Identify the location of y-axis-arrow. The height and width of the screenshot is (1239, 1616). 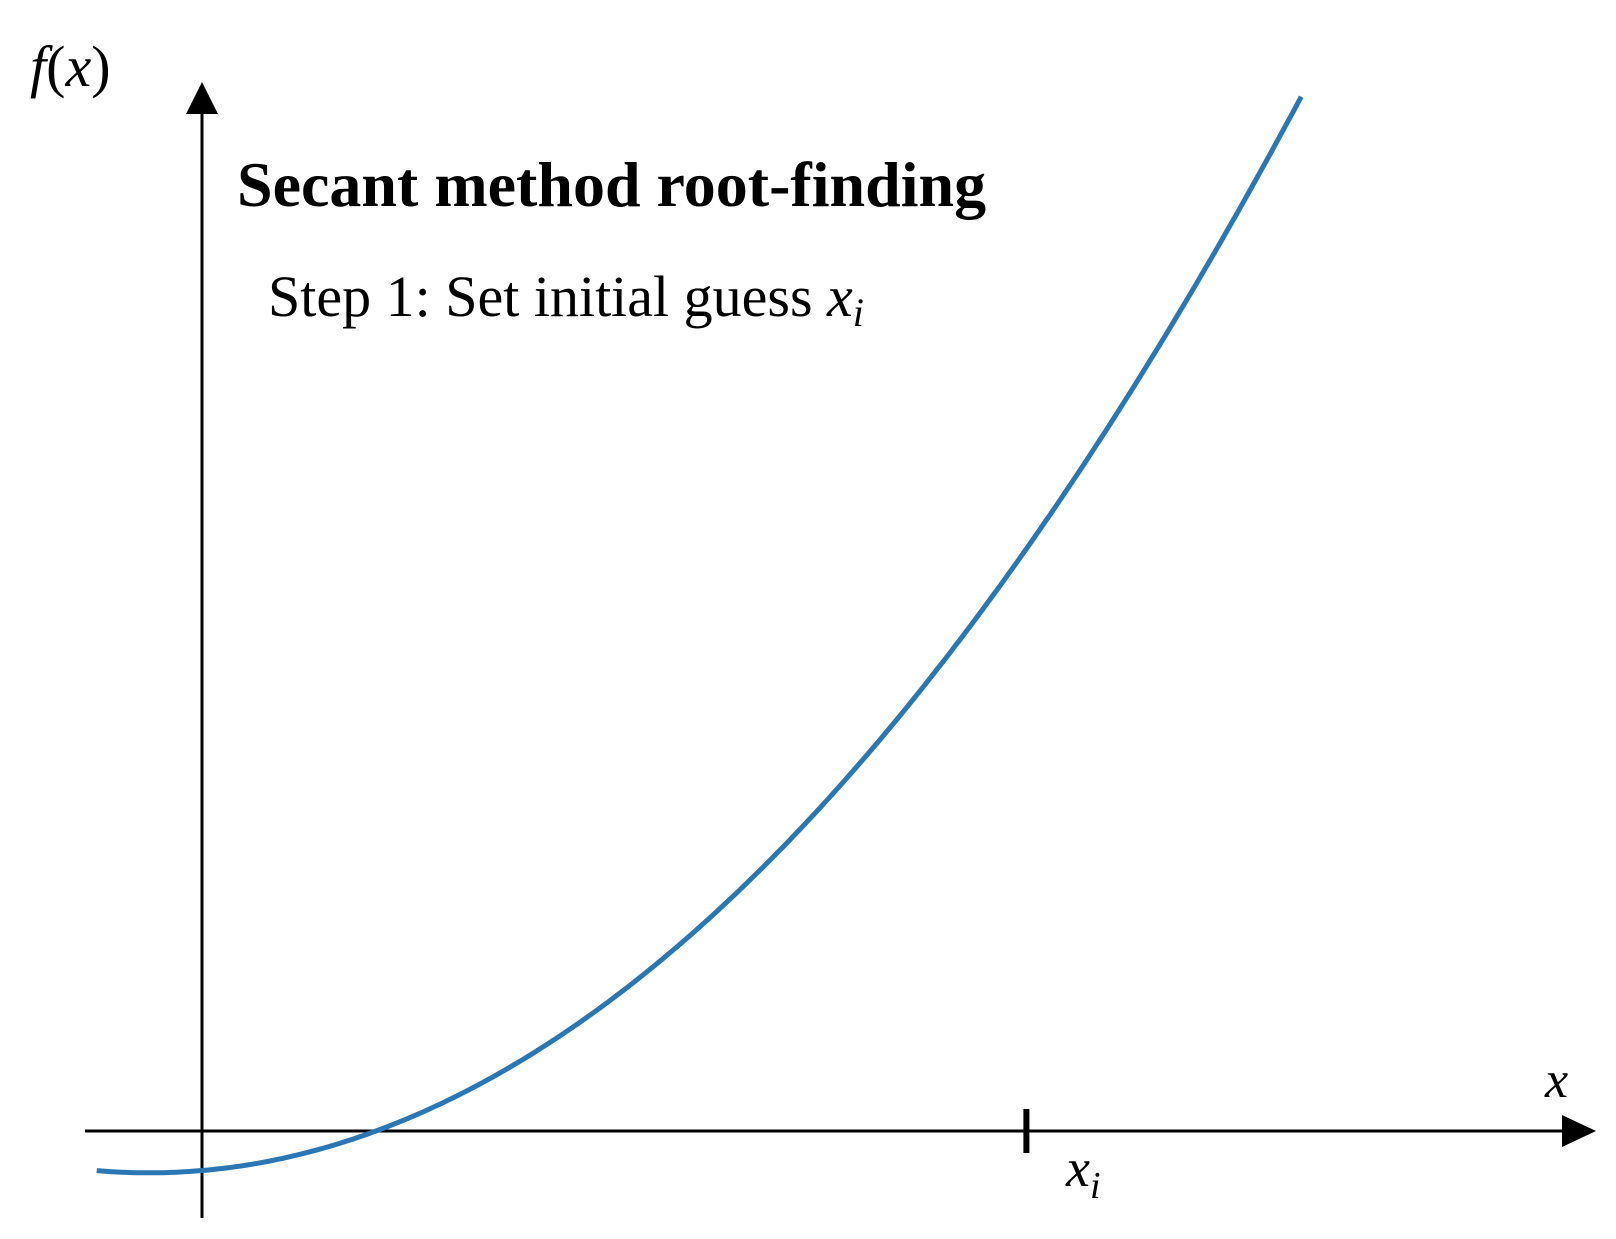
(202, 98).